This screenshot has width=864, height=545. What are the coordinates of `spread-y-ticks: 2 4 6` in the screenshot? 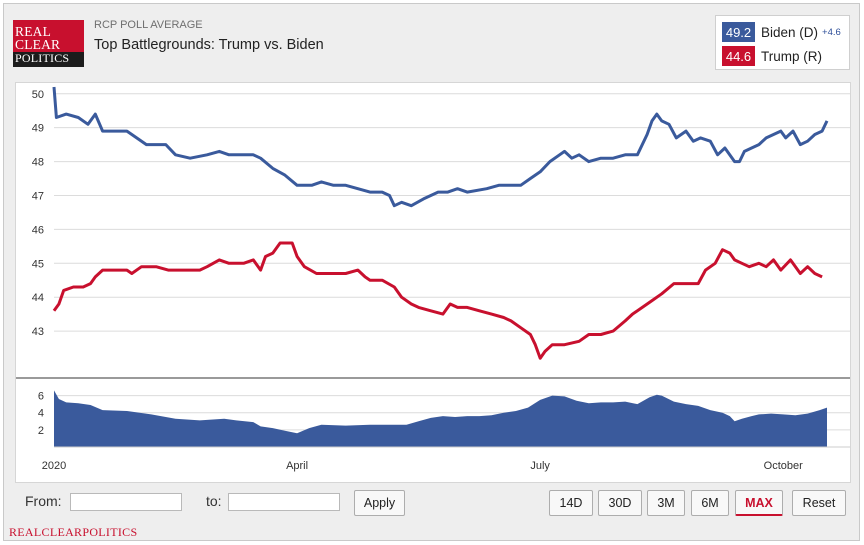 It's located at (41, 414).